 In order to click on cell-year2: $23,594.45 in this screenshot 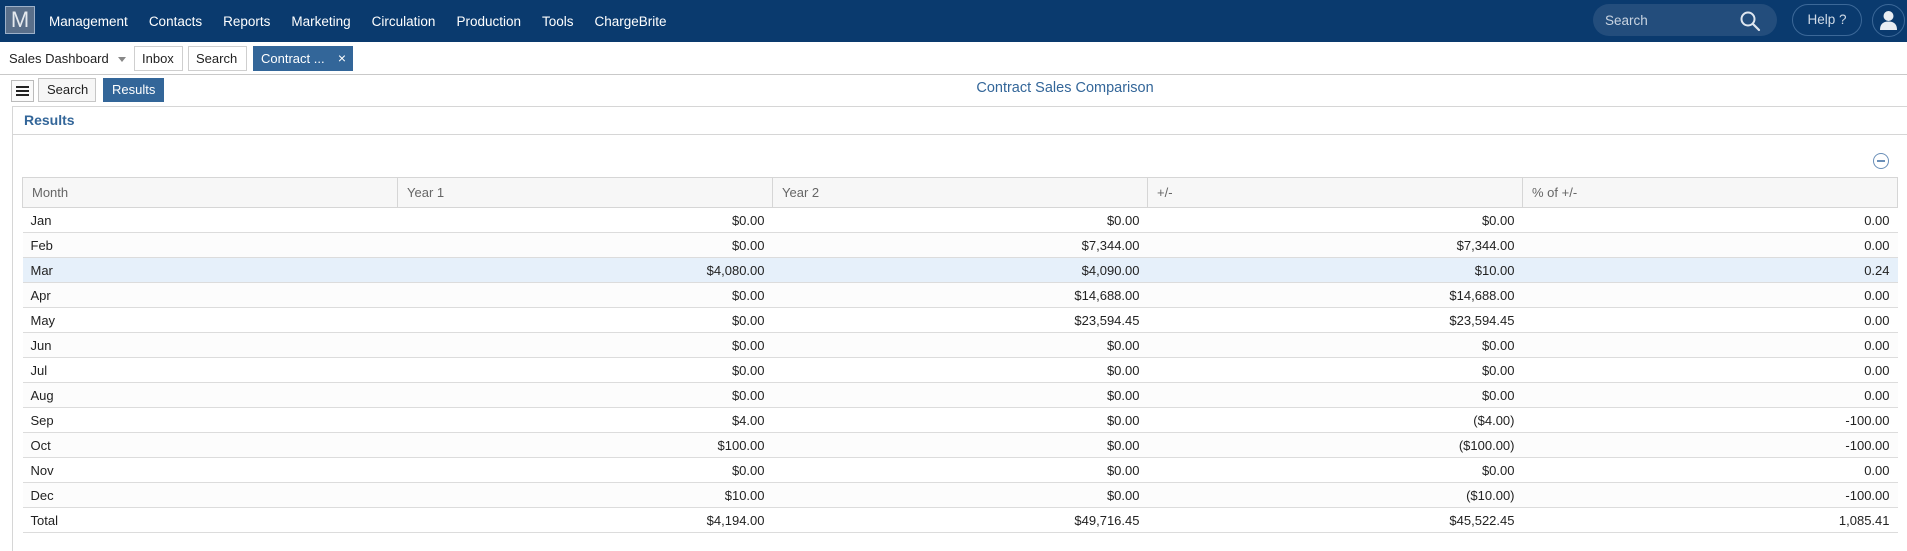, I will do `click(960, 320)`.